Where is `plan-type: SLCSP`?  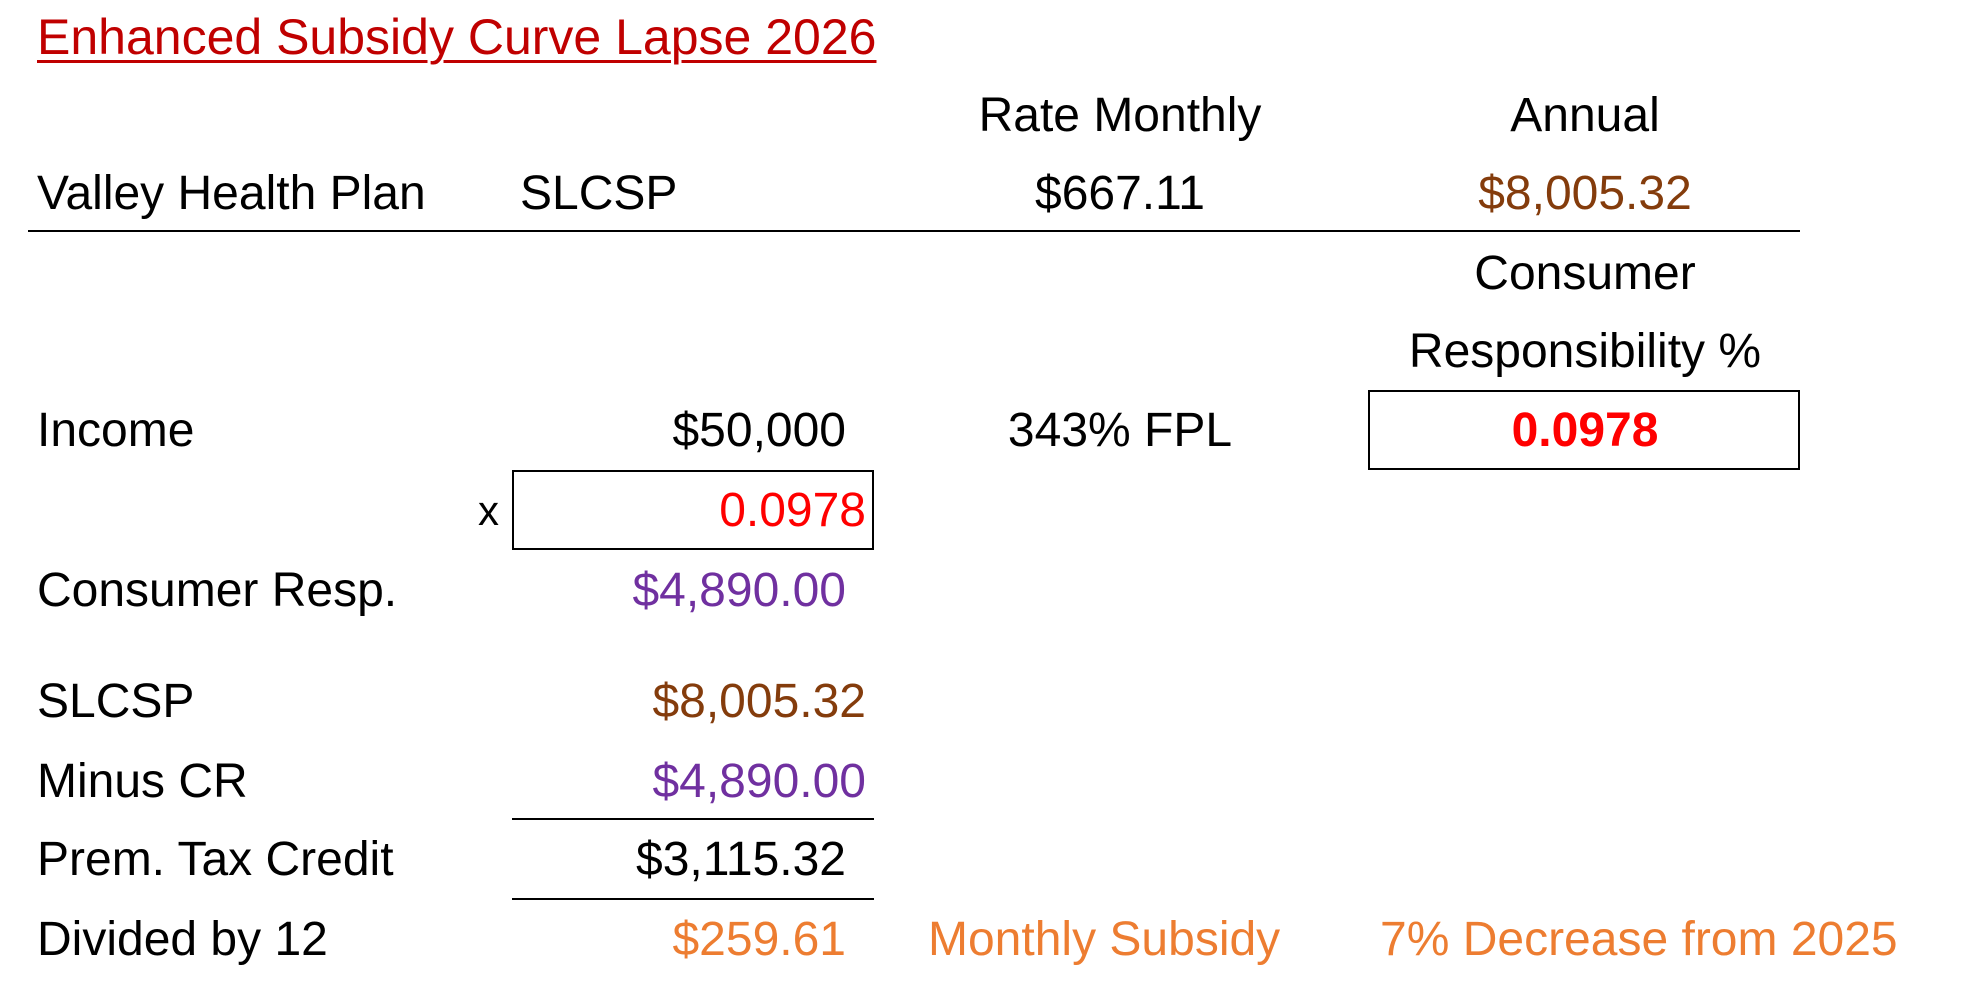
plan-type: SLCSP is located at coordinates (599, 193).